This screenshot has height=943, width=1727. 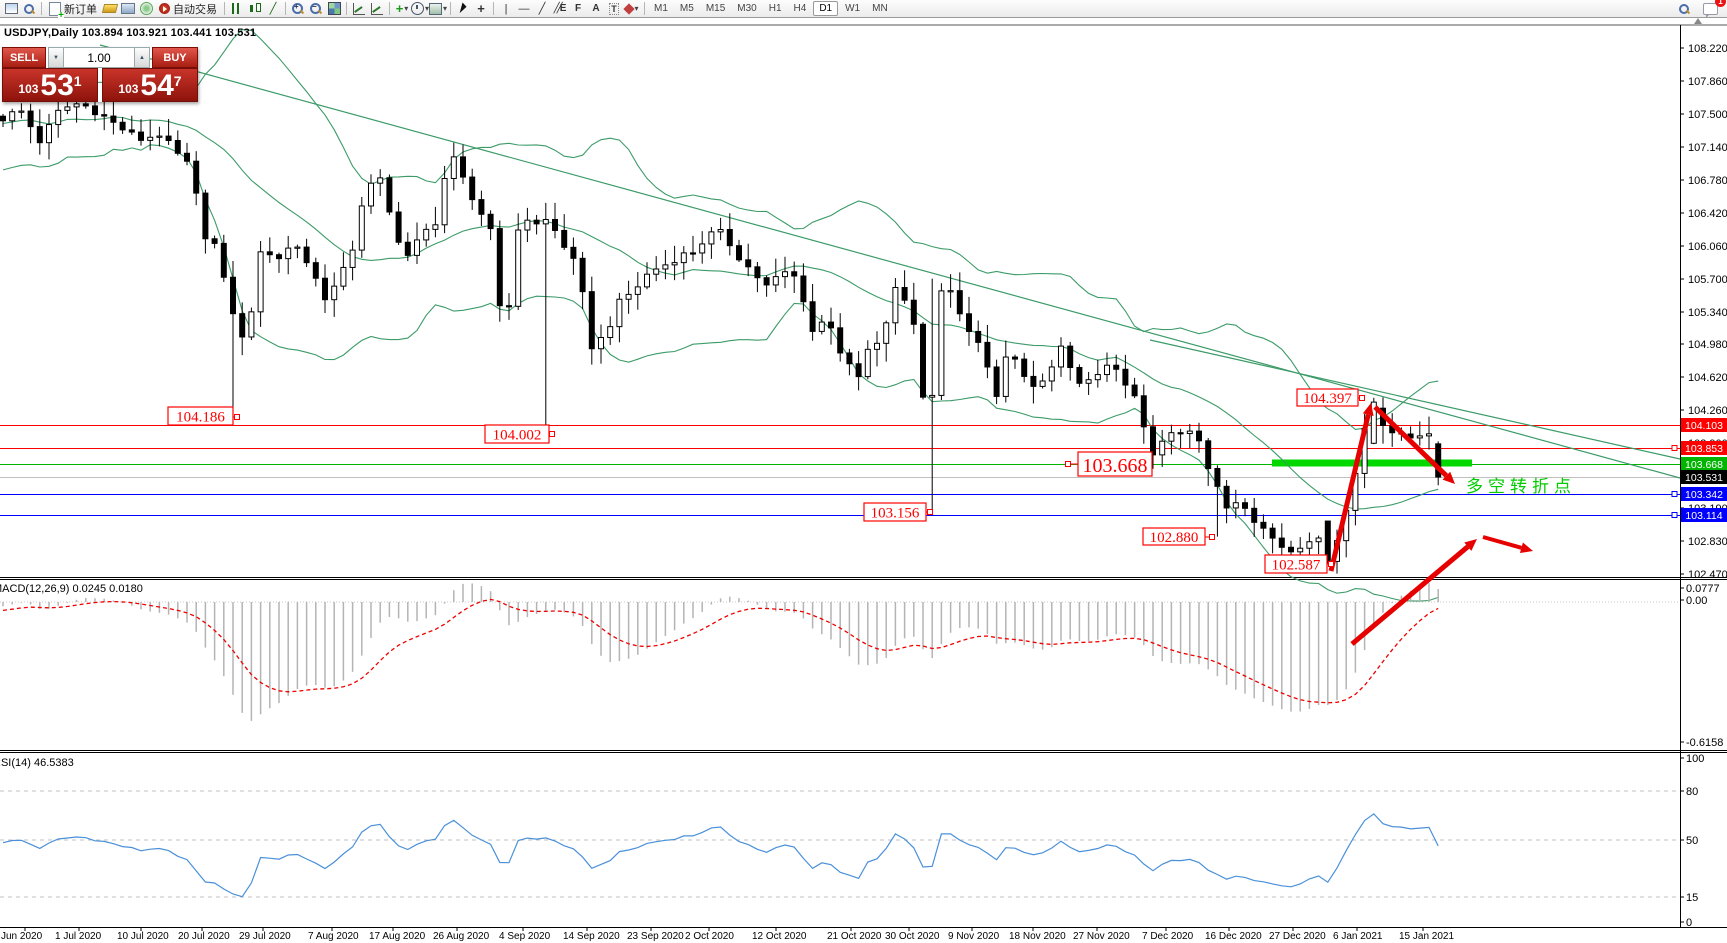 What do you see at coordinates (402, 8) in the screenshot?
I see `add-indicator-dropdown: + ▾` at bounding box center [402, 8].